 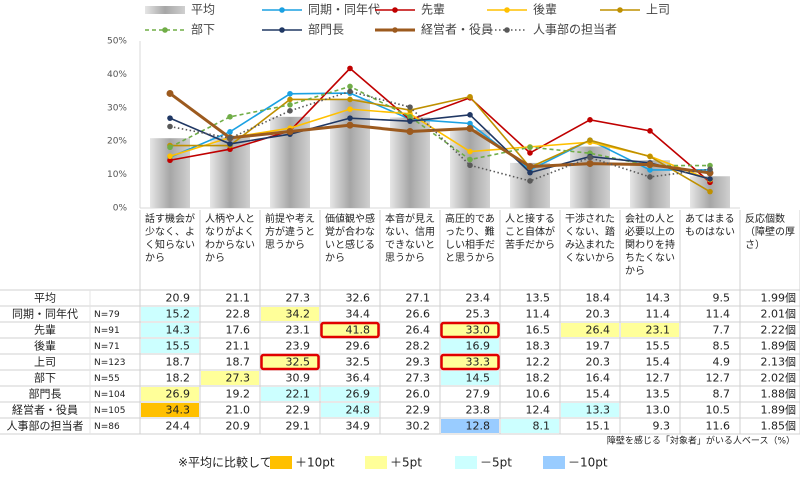 I want to click on column-header: 干渉されたくない、踏み込まれたくないから, so click(x=590, y=239).